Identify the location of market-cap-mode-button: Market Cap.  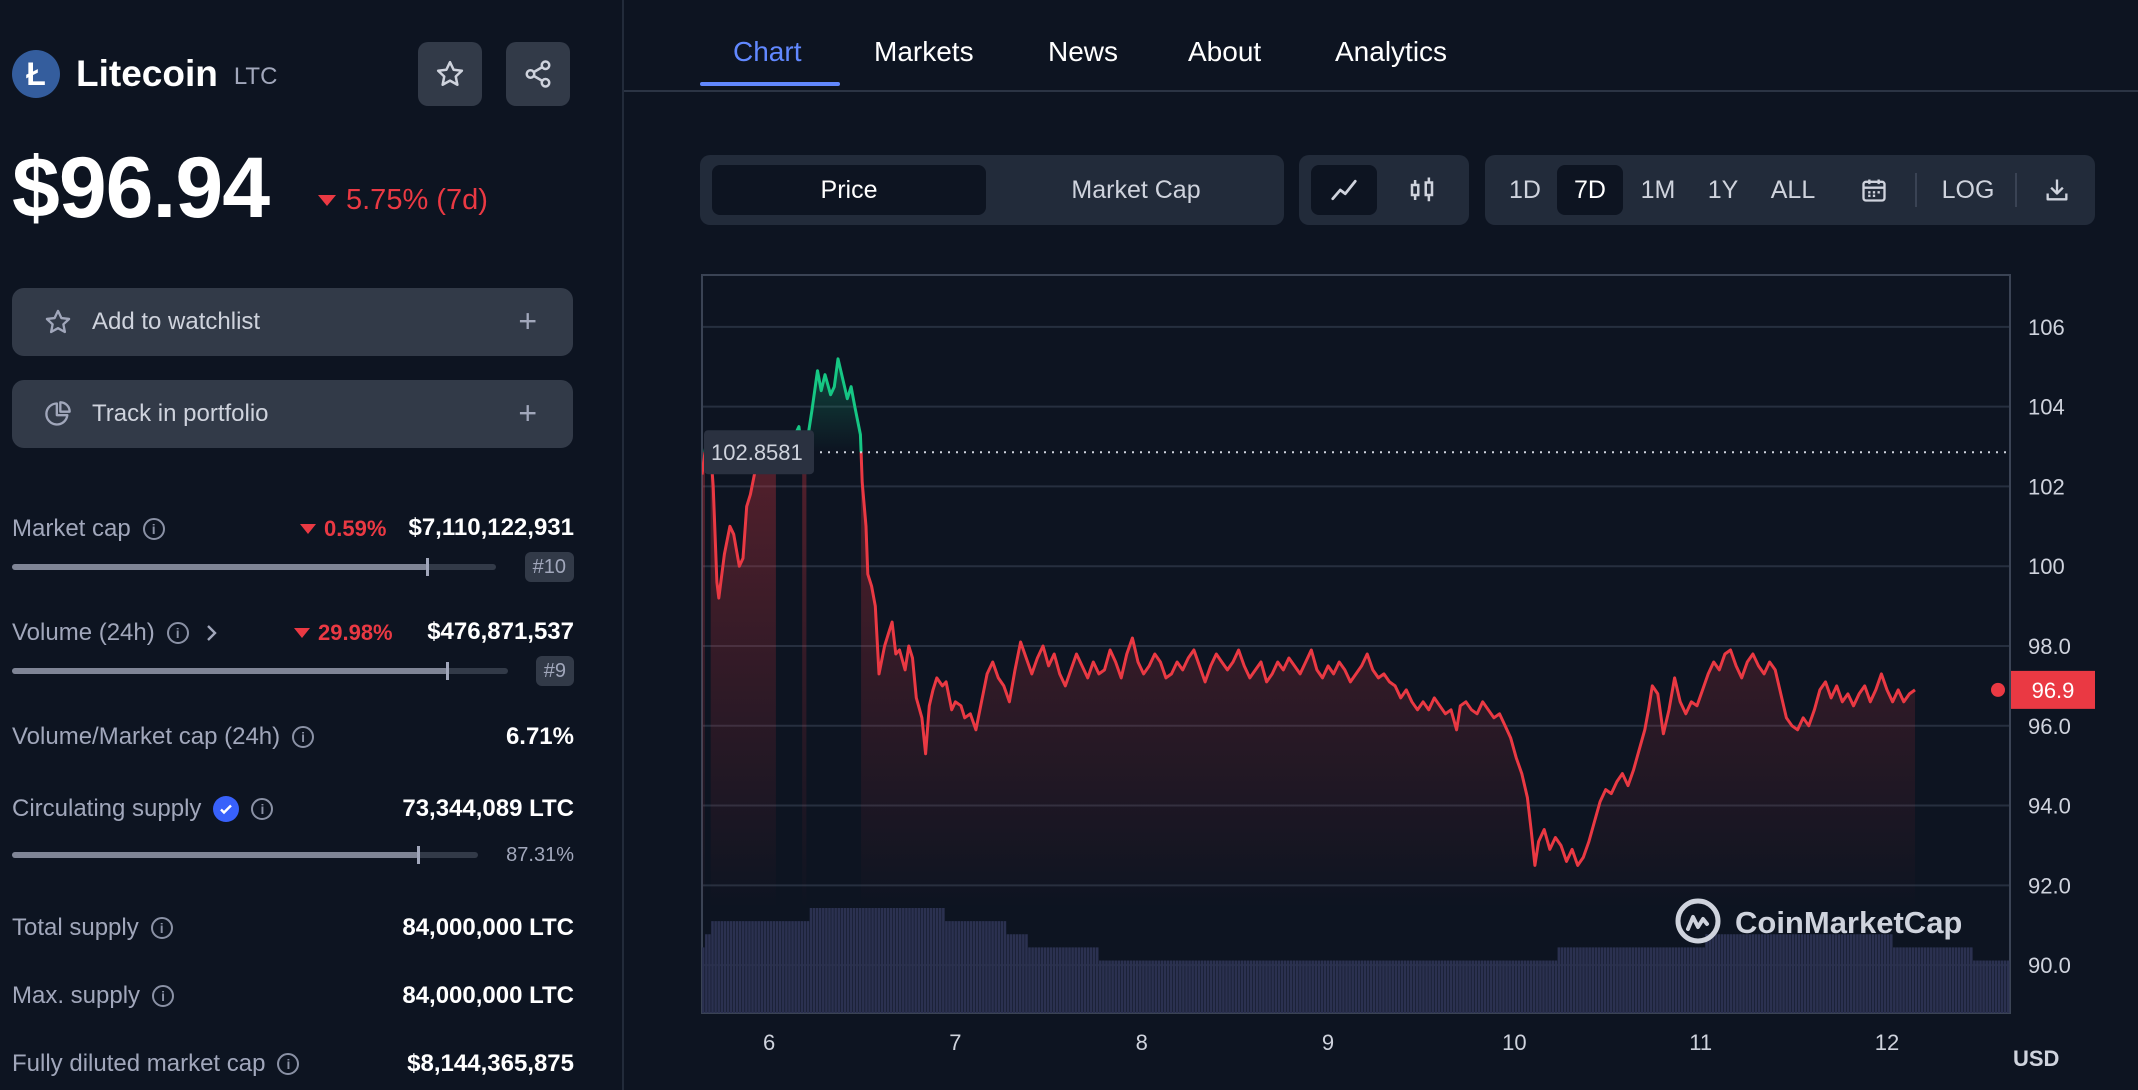
(1136, 189).